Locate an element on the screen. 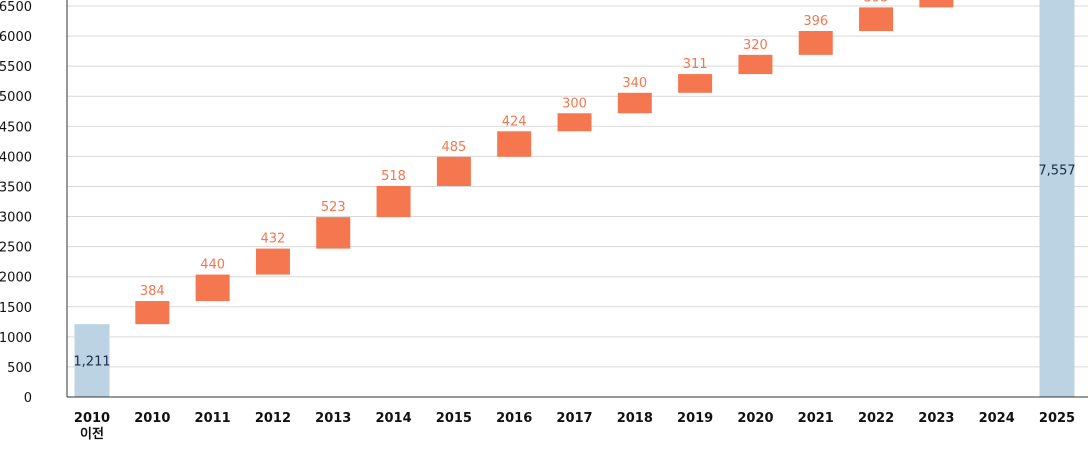 Image resolution: width=1088 pixels, height=455 pixels. x-tick-label: 2025 is located at coordinates (1057, 418).